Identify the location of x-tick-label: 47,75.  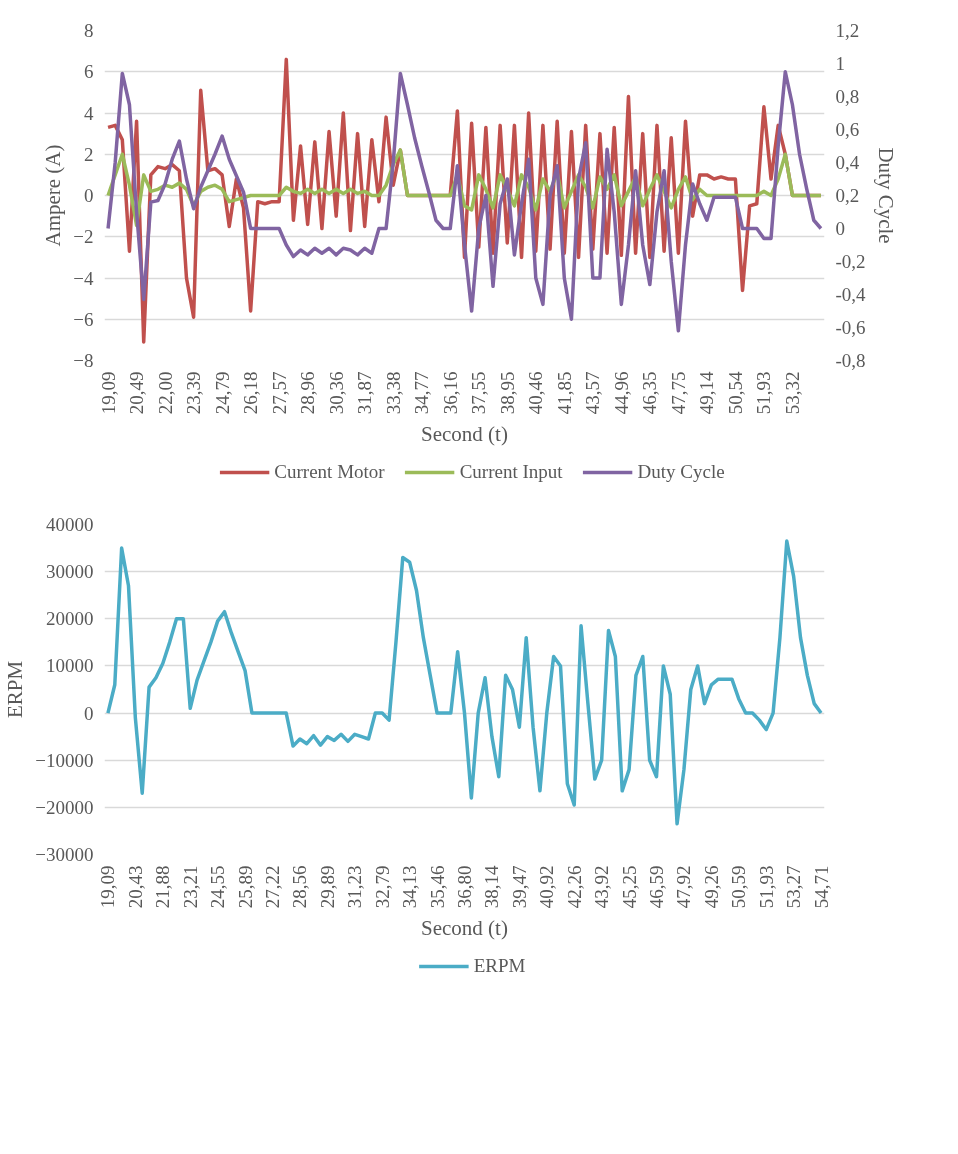
(678, 393).